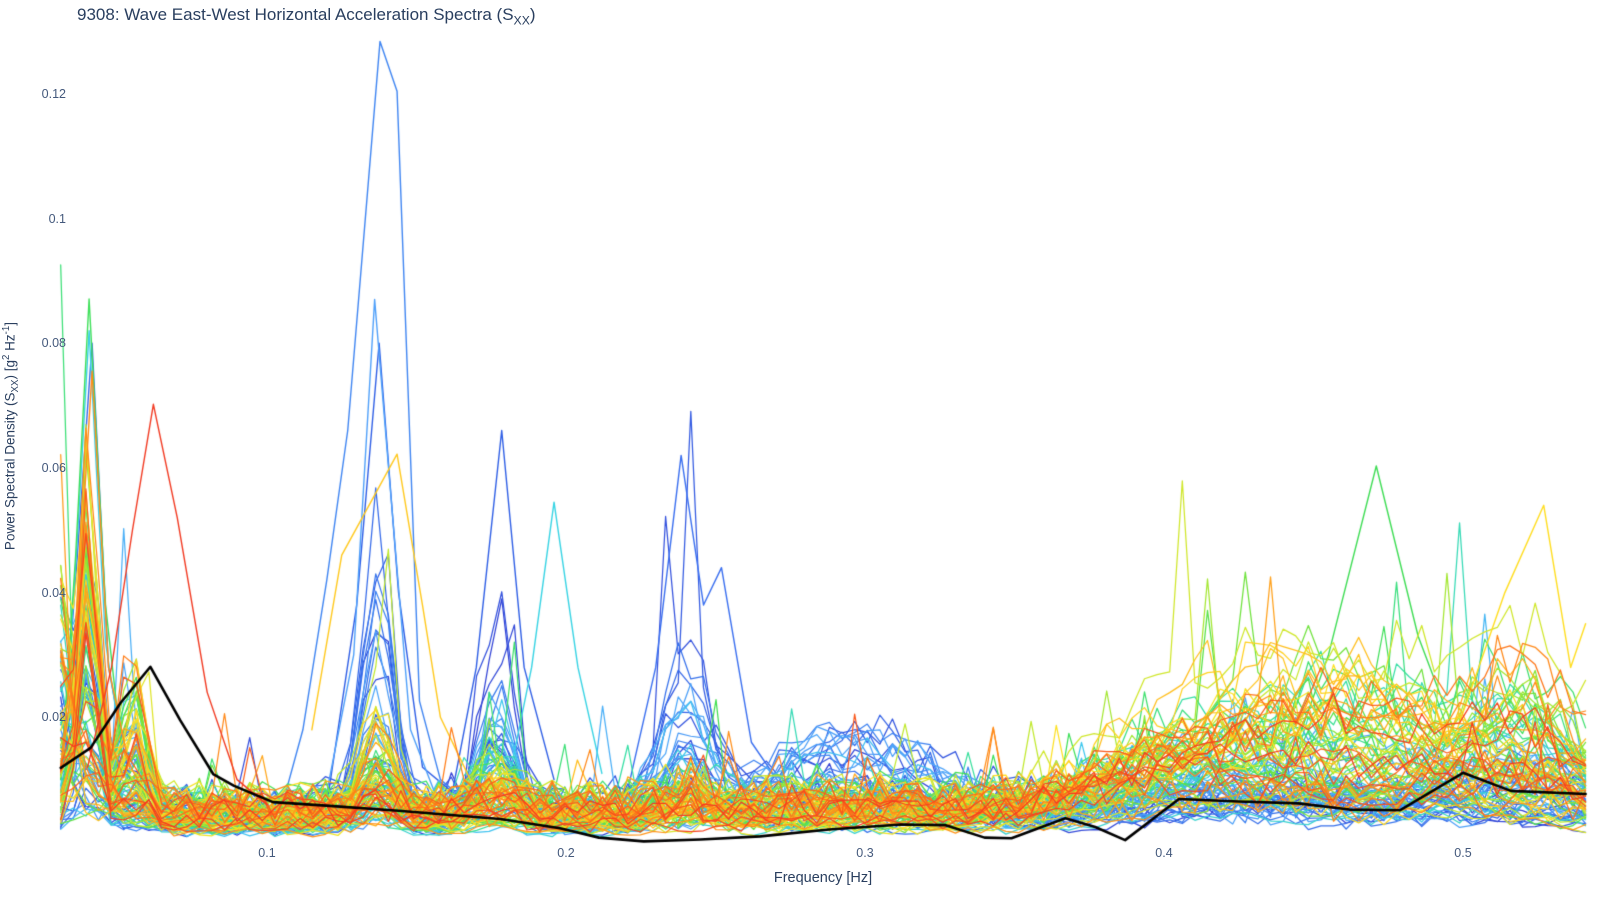  What do you see at coordinates (6, 357) in the screenshot?
I see `y-axis-title-part: 2` at bounding box center [6, 357].